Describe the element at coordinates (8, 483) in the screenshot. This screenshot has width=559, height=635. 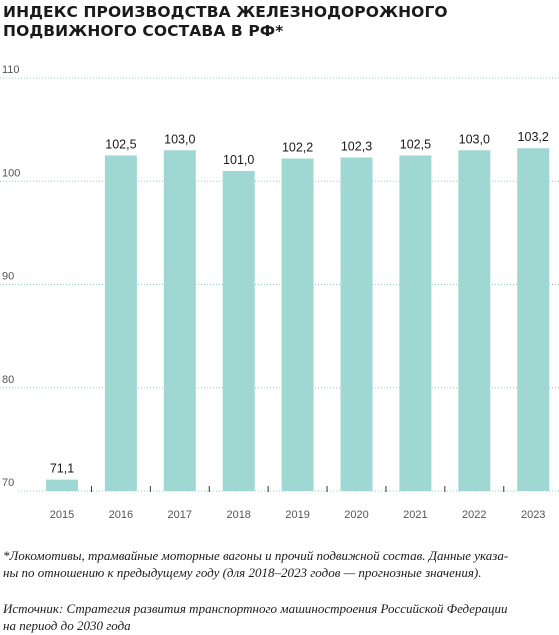
I see `y-tick-label-70: 70` at that location.